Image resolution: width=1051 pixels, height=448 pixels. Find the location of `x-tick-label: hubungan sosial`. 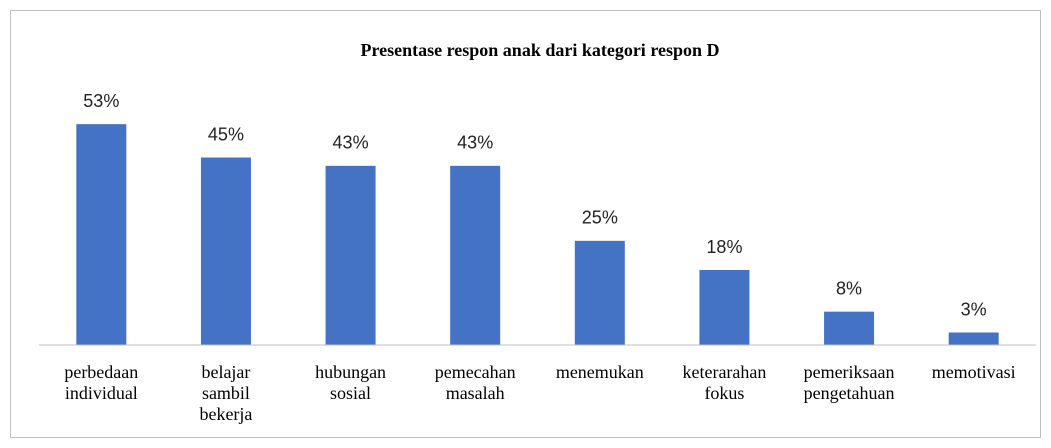

x-tick-label: hubungan sosial is located at coordinates (350, 382).